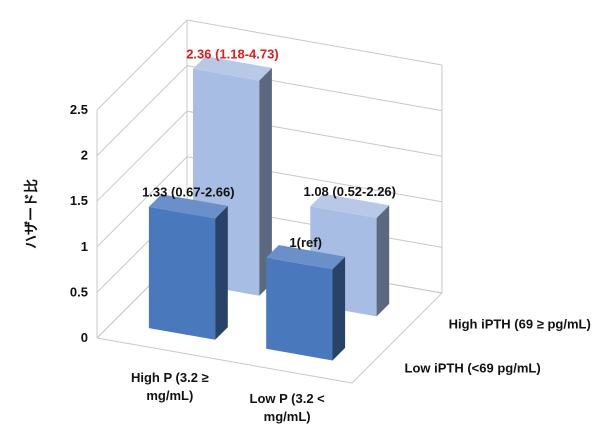 Image resolution: width=595 pixels, height=430 pixels. Describe the element at coordinates (520, 323) in the screenshot. I see `depth-series-label: High iPTH (69 ≥ pg/mL)` at that location.